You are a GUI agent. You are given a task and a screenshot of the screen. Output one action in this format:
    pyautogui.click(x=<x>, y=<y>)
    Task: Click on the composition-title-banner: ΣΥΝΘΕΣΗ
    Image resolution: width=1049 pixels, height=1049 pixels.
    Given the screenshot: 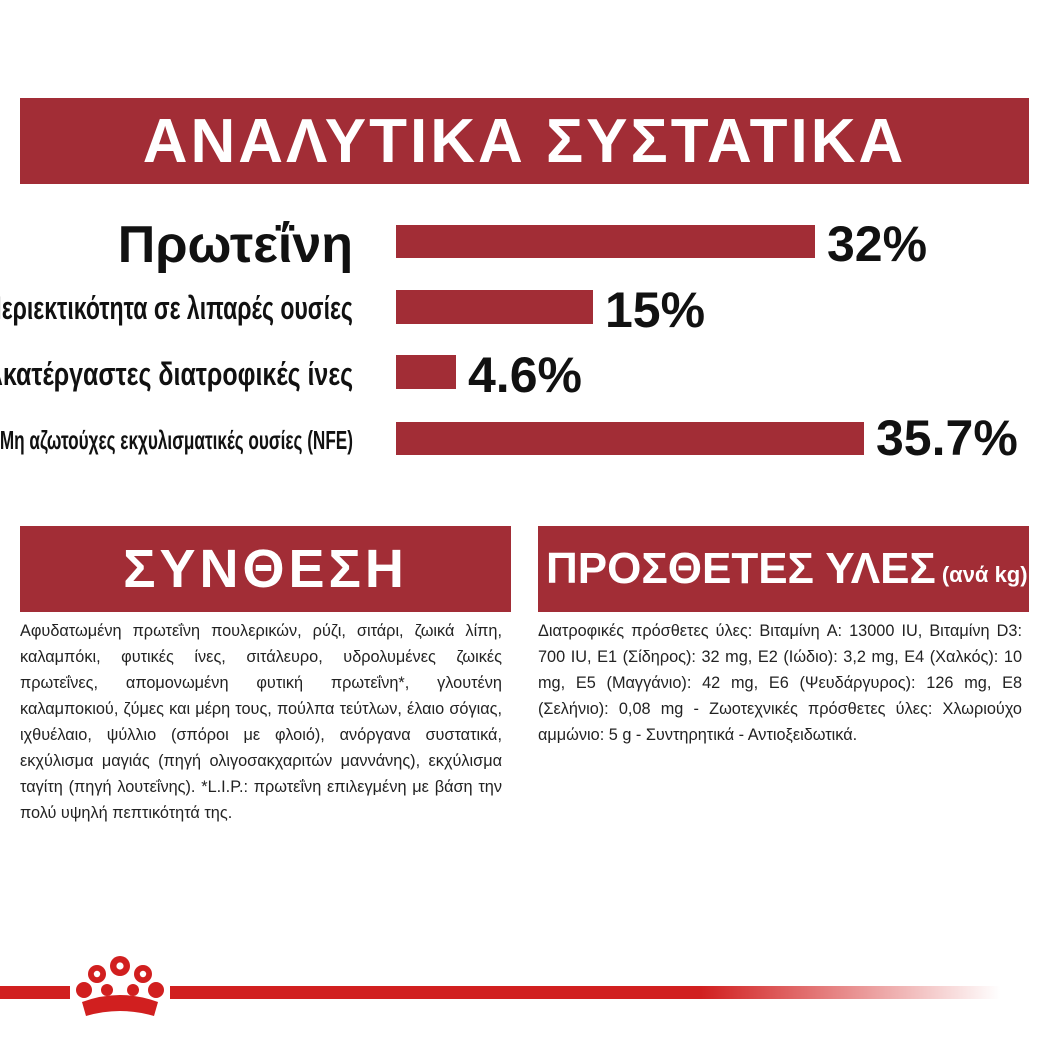 What is the action you would take?
    pyautogui.click(x=265, y=569)
    